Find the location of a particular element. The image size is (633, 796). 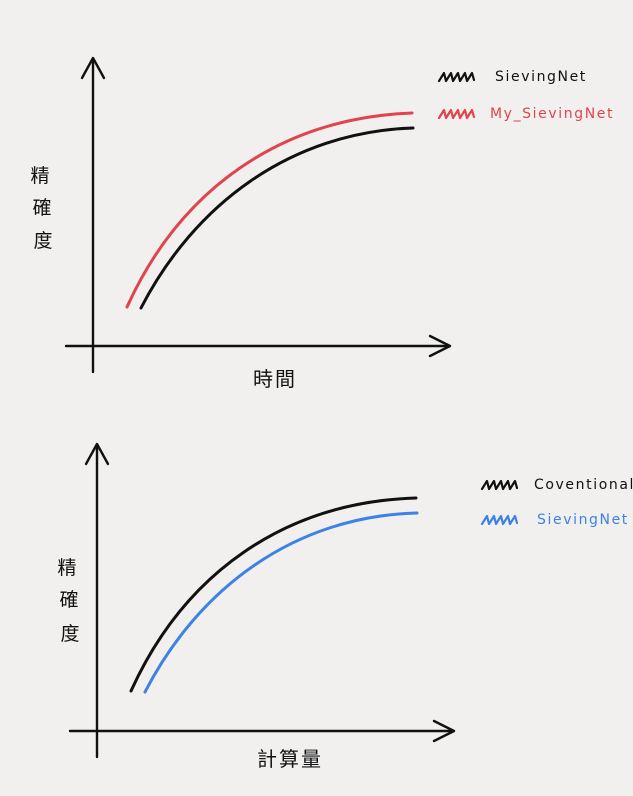

bottom-legend: Coventional SievingNet is located at coordinates (556, 502).